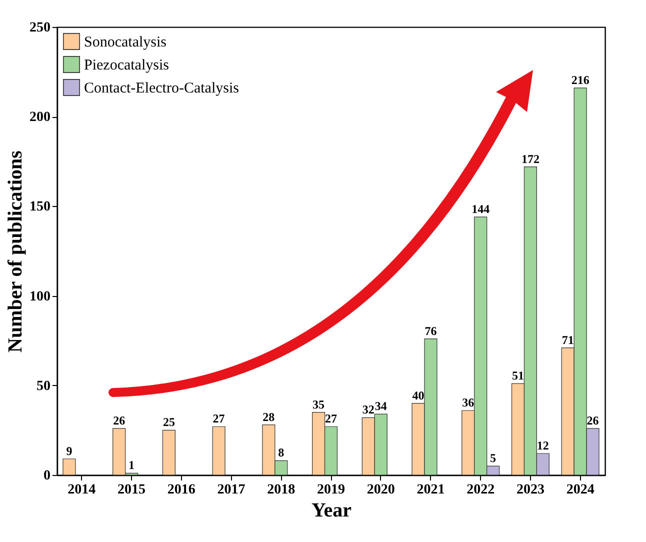 The height and width of the screenshot is (542, 646). I want to click on data-label: 9, so click(69, 451).